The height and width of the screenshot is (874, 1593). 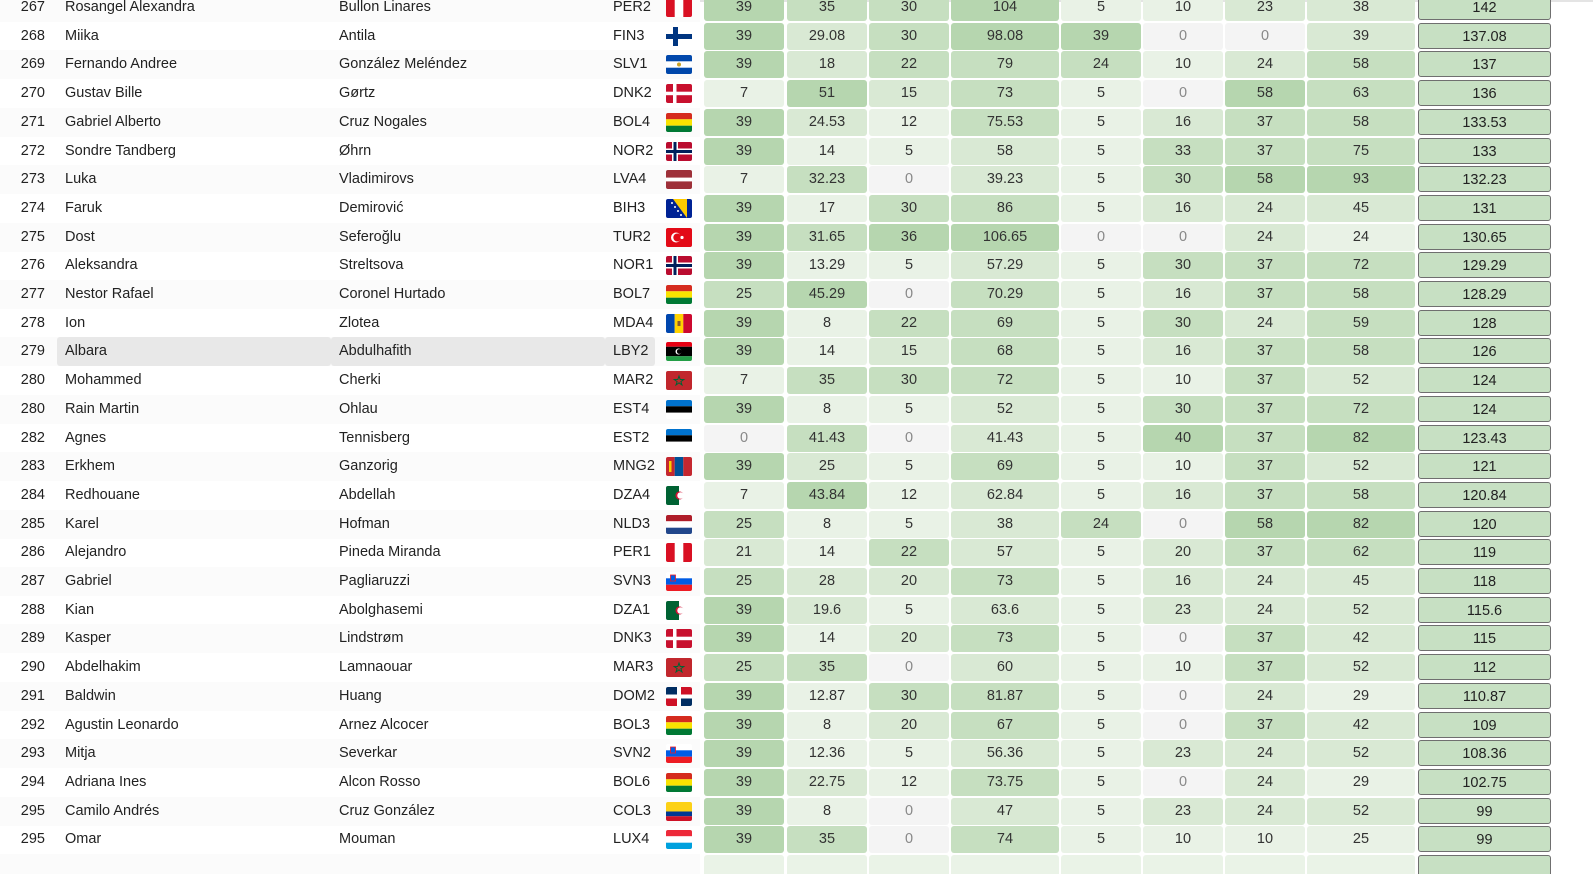 What do you see at coordinates (796, 409) in the screenshot?
I see `table-row: 280 Rain Martin Ohlau EST4 39 8 5 52 5 30 37 72 124` at bounding box center [796, 409].